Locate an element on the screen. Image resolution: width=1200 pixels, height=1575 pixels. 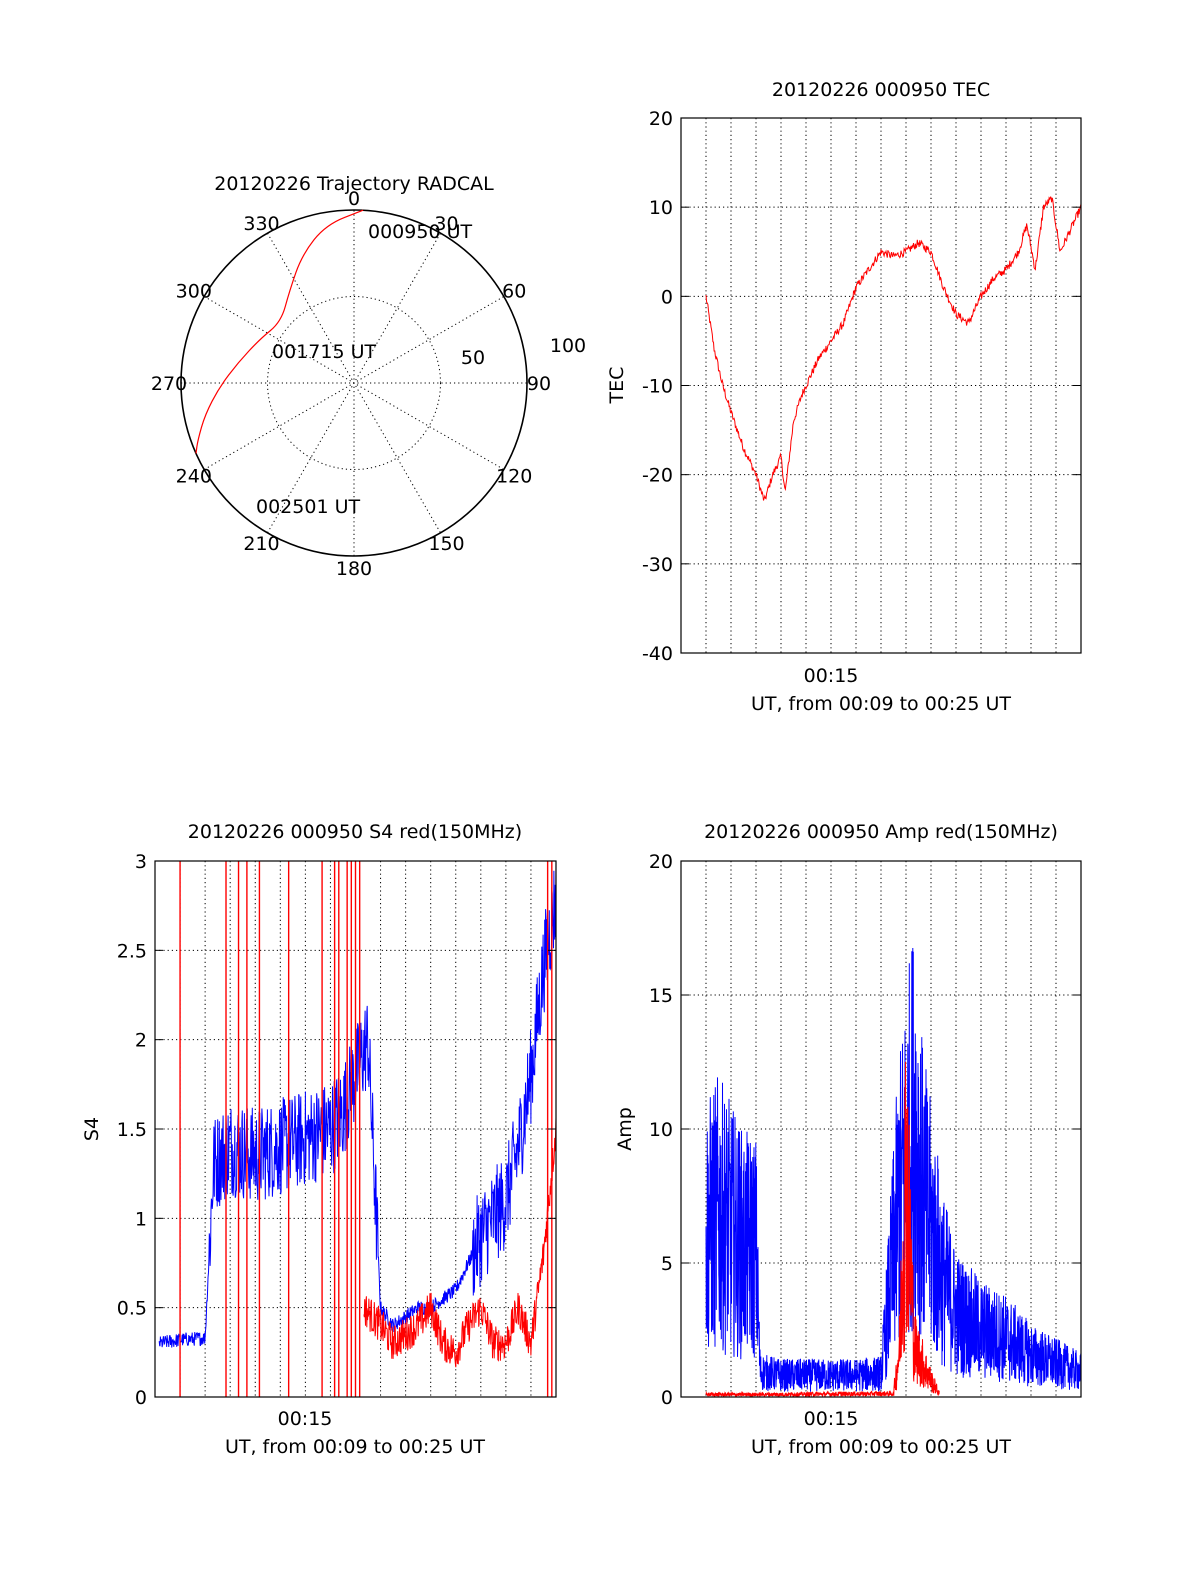
amp-x-axis-label: UT, from 00:09 to 00:25 UT is located at coordinates (881, 1447).